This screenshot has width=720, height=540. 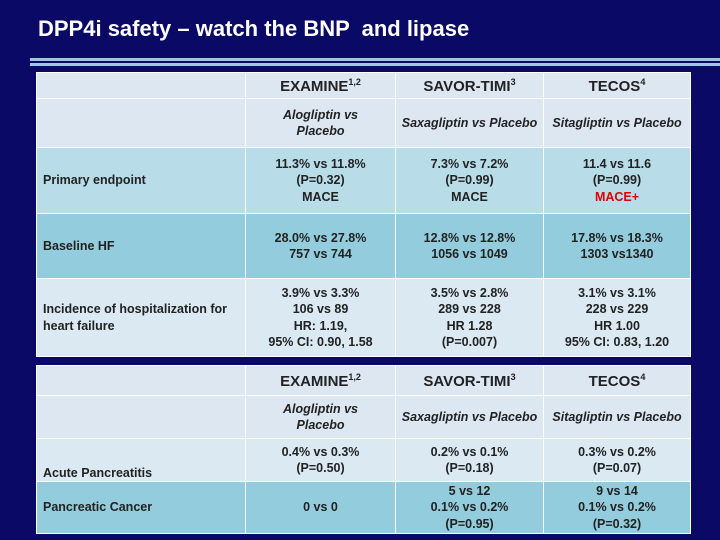 What do you see at coordinates (98, 472) in the screenshot?
I see `row-label: Acute Pancreatitis` at bounding box center [98, 472].